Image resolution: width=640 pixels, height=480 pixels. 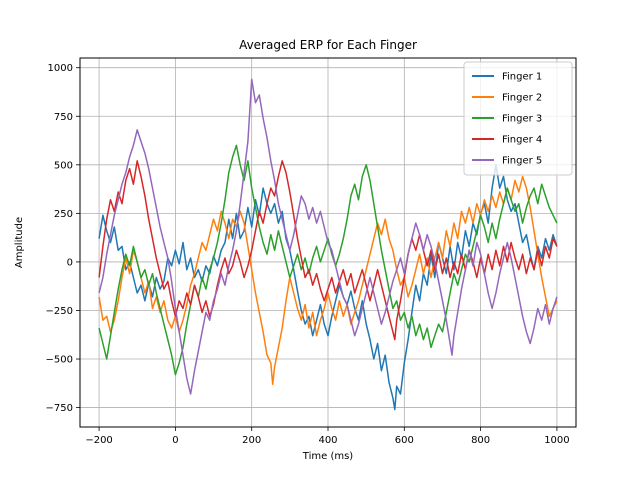 What do you see at coordinates (70, 262) in the screenshot?
I see `y-tick-label: 0` at bounding box center [70, 262].